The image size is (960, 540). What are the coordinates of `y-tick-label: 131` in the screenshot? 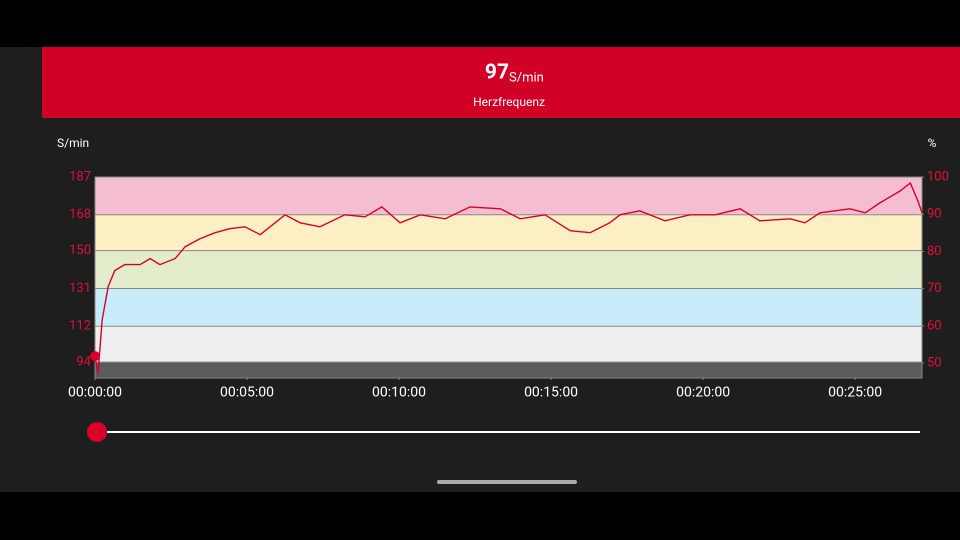 It's located at (80, 288).